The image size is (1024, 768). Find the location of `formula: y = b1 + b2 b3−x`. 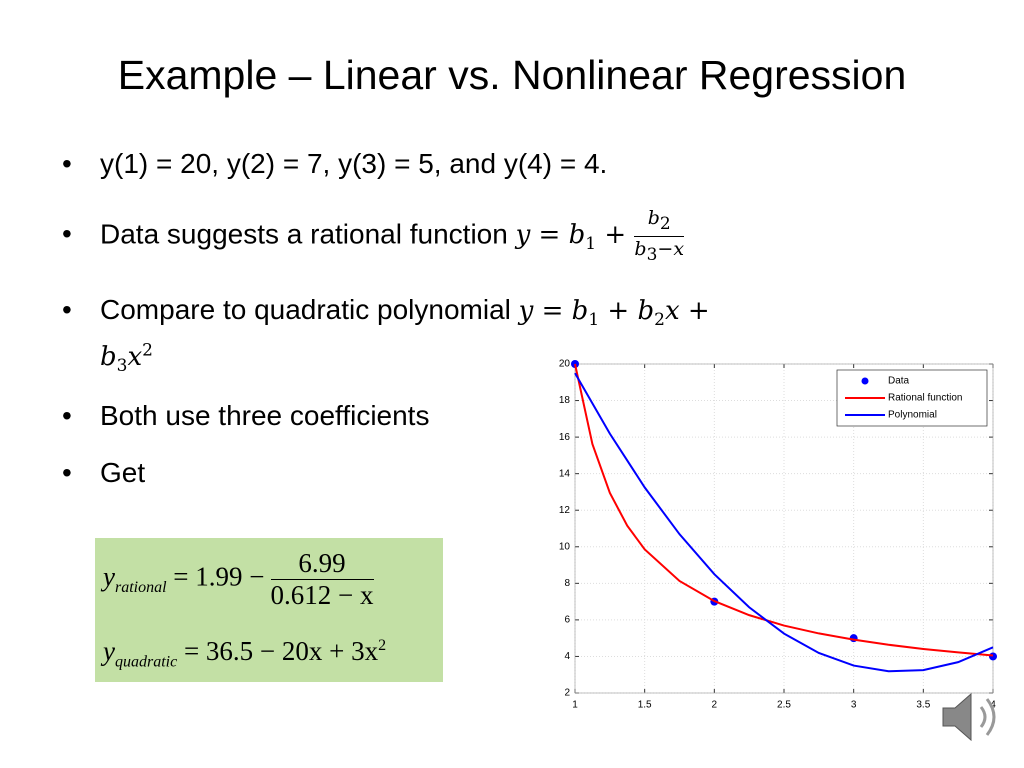

formula: y = b1 + b2 b3−x is located at coordinates (600, 236).